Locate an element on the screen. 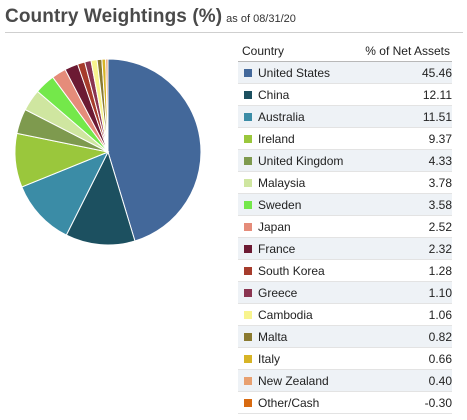 This screenshot has width=467, height=420. country-name-malaysia: Malaysia is located at coordinates (305, 182).